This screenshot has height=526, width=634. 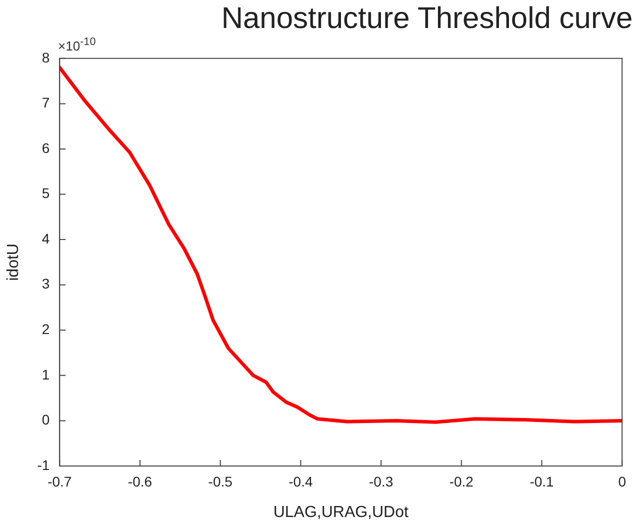 What do you see at coordinates (46, 374) in the screenshot?
I see `y-tick-label: 1` at bounding box center [46, 374].